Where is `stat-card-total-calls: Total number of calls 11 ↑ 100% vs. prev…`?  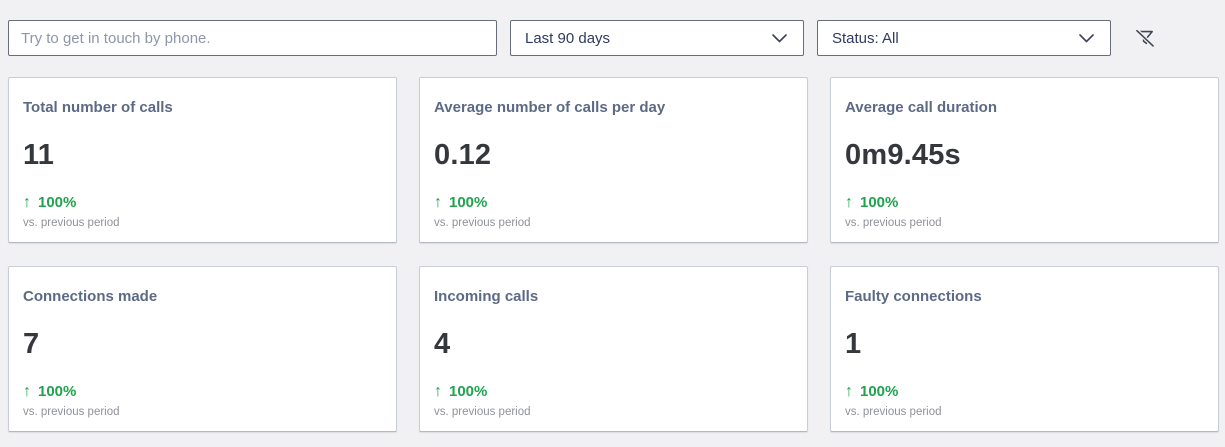
stat-card-total-calls: Total number of calls 11 ↑ 100% vs. prev… is located at coordinates (202, 160).